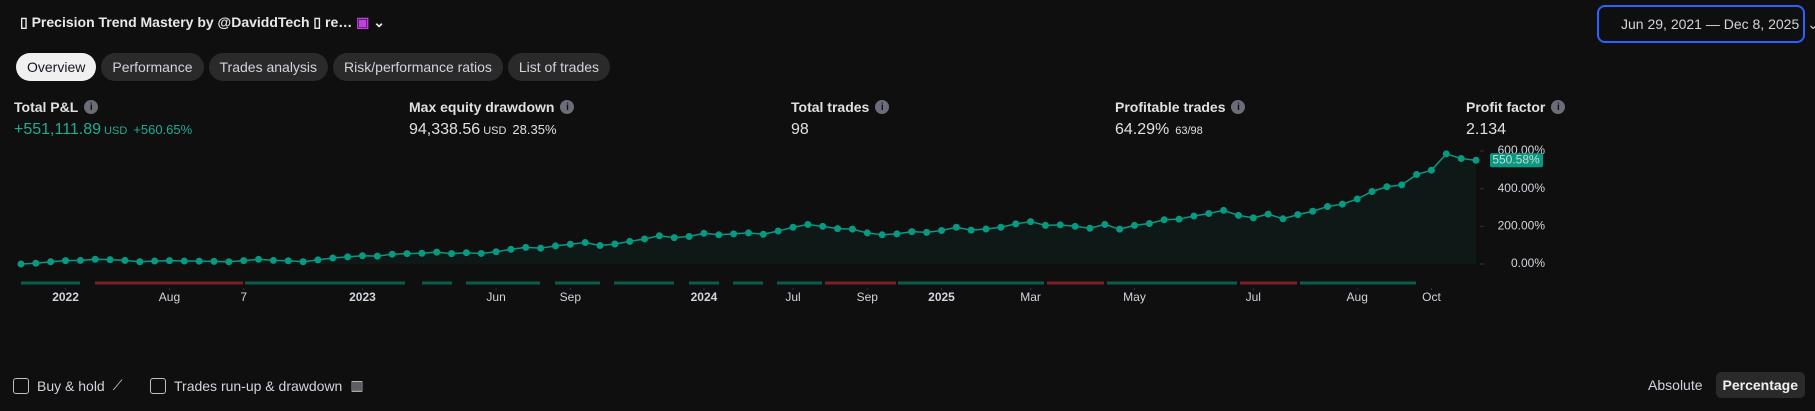 The width and height of the screenshot is (1815, 411). Describe the element at coordinates (1760, 385) in the screenshot. I see `view-mode: Percentage` at that location.